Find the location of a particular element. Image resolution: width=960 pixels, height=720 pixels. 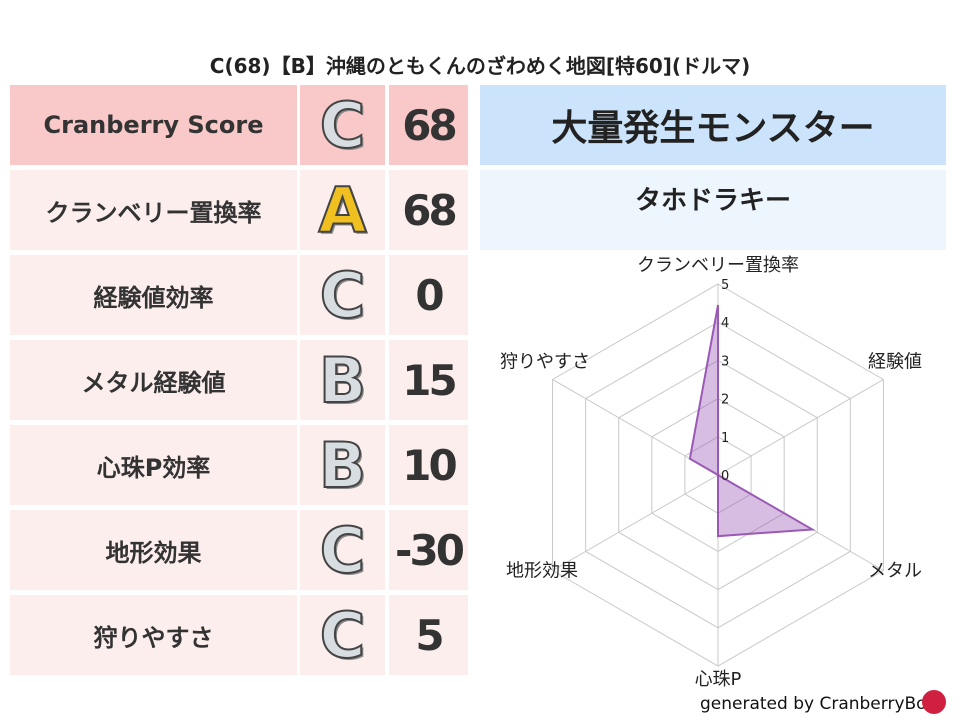

axis-label: メタル is located at coordinates (895, 571).